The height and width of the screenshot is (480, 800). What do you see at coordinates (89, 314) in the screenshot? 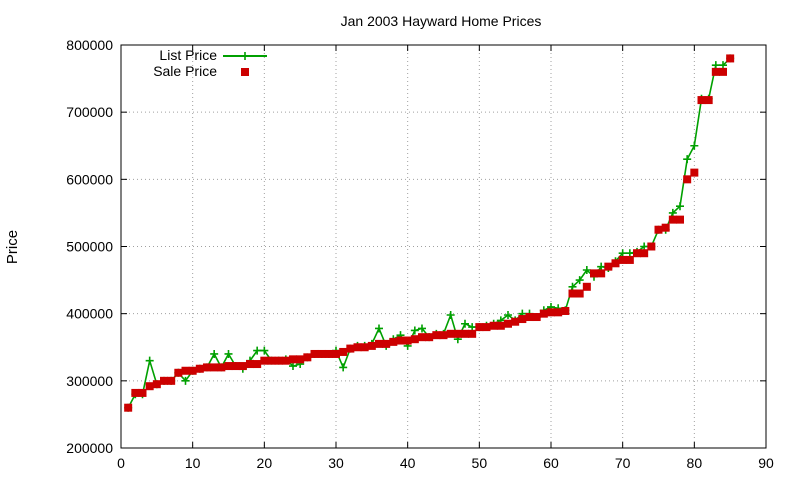
I see `y-tick-label: 400000` at bounding box center [89, 314].